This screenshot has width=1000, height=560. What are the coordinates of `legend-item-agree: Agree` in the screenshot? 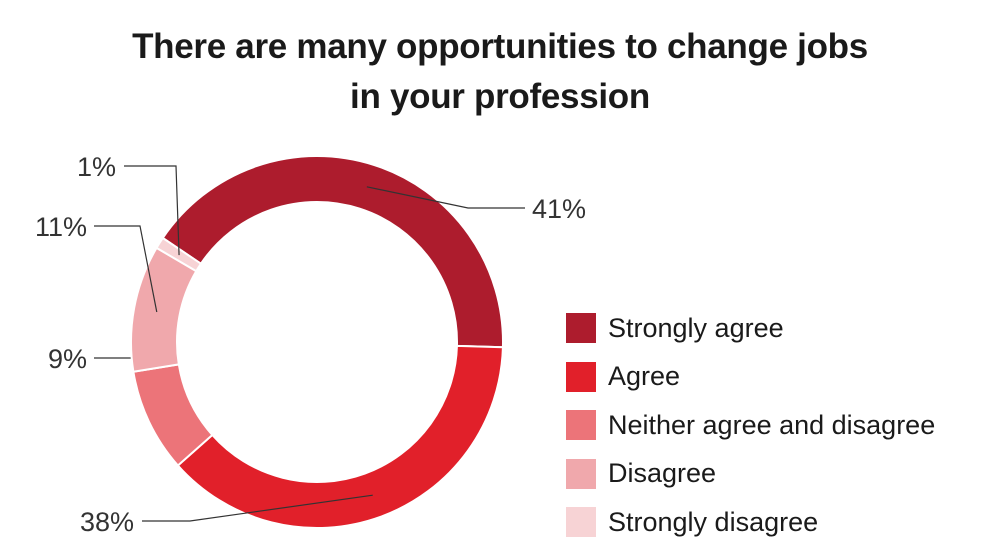 It's located at (750, 377).